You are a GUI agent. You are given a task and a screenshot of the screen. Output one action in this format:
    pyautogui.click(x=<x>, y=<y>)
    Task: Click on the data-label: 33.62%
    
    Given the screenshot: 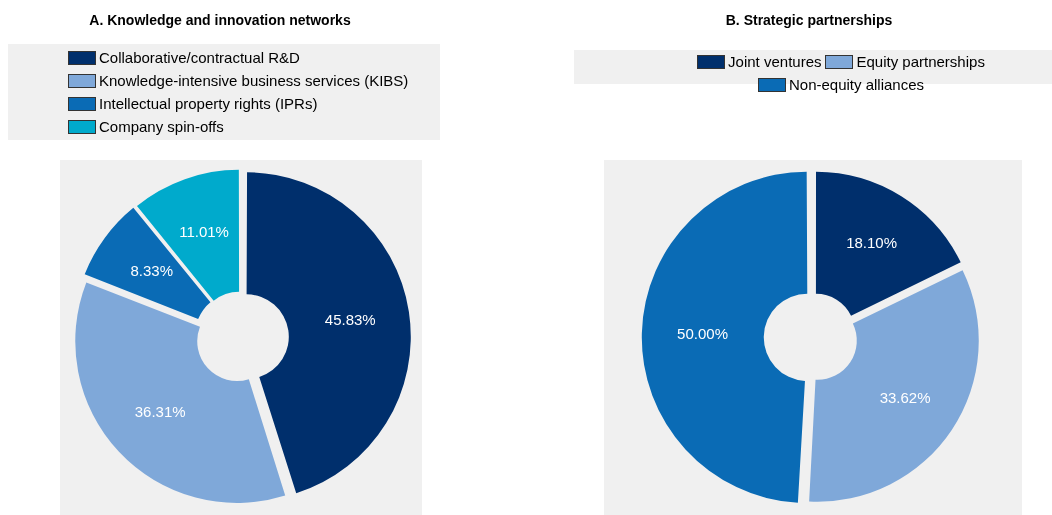 What is the action you would take?
    pyautogui.click(x=905, y=397)
    